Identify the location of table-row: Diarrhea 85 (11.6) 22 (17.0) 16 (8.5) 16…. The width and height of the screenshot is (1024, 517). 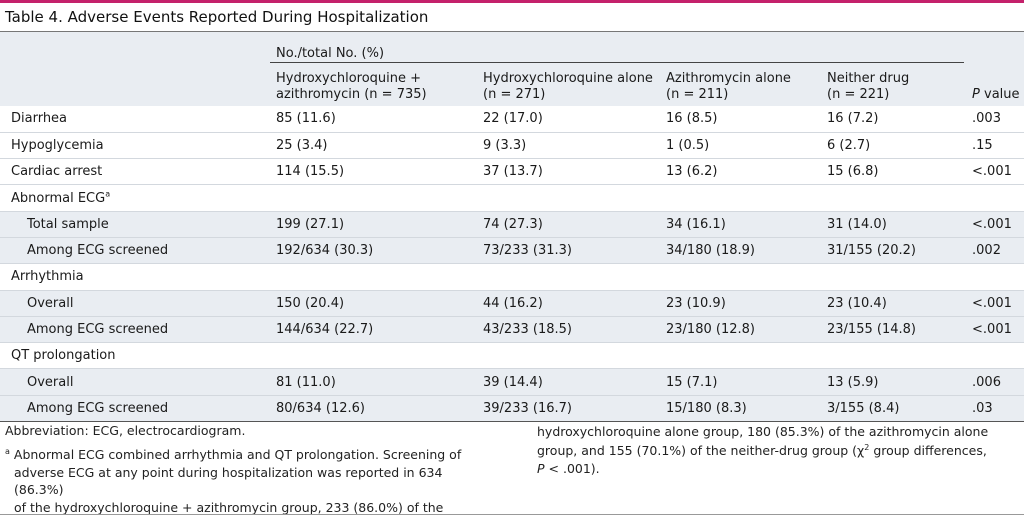
(512, 119).